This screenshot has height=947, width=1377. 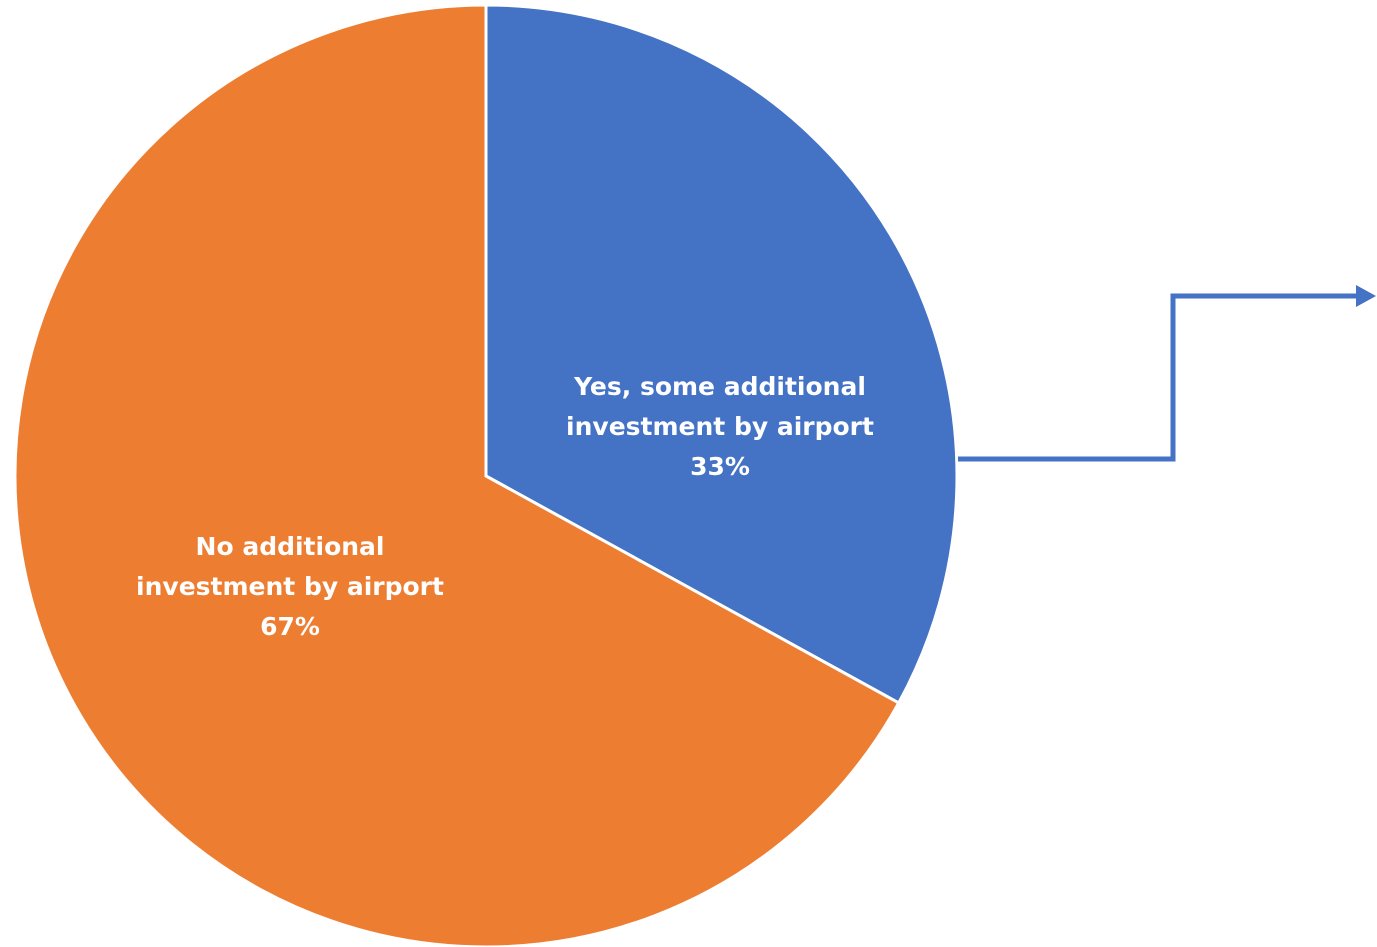 What do you see at coordinates (1158, 377) in the screenshot?
I see `connector-line` at bounding box center [1158, 377].